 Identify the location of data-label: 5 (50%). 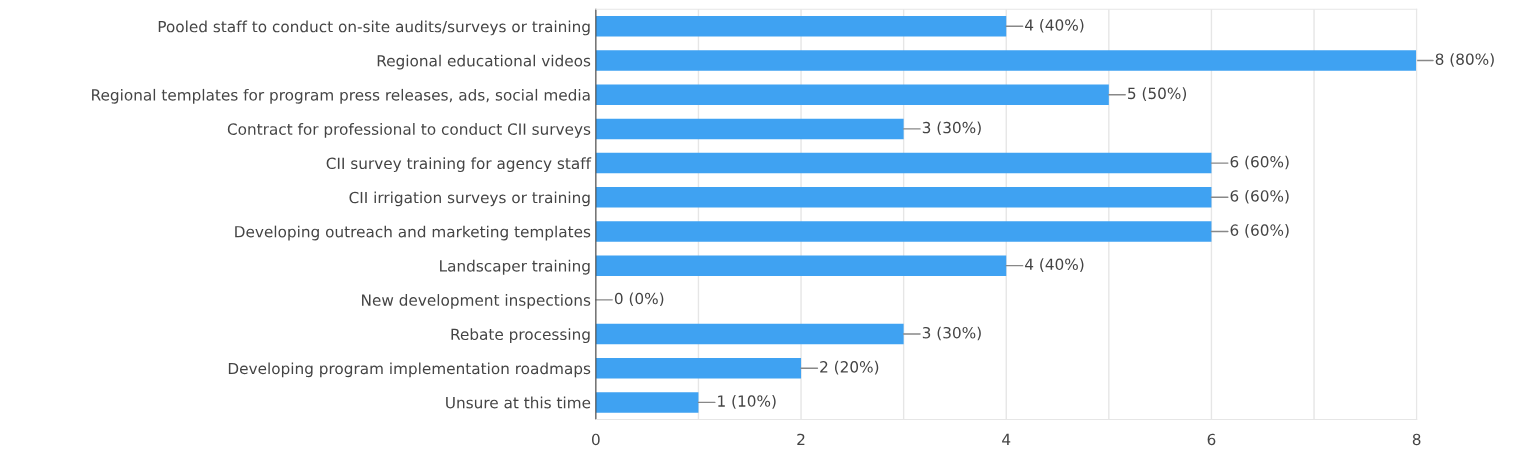
(1157, 94).